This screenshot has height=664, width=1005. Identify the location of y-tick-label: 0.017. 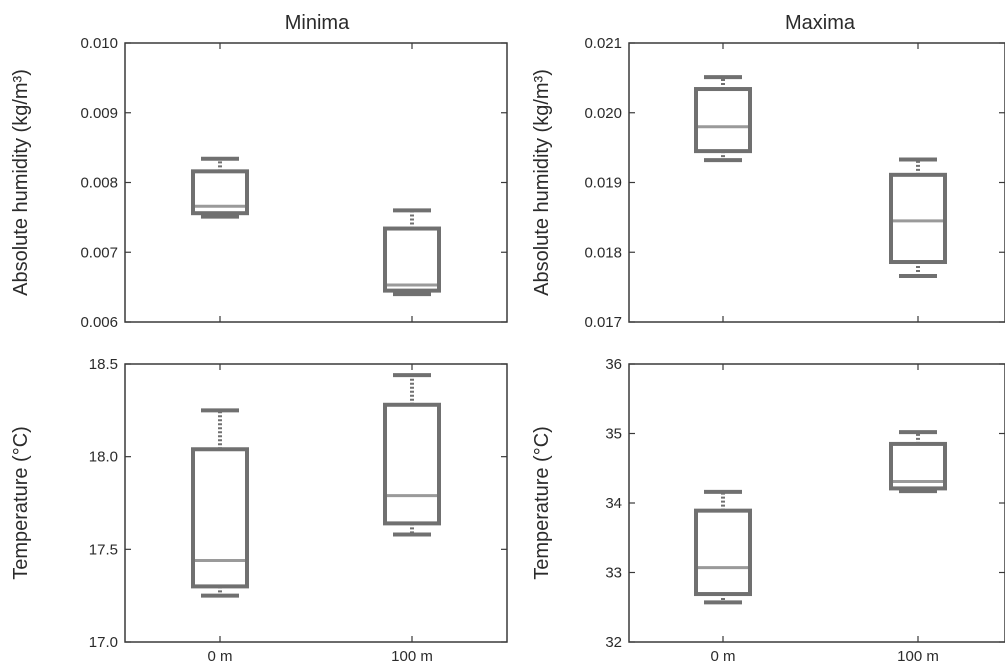
(603, 322).